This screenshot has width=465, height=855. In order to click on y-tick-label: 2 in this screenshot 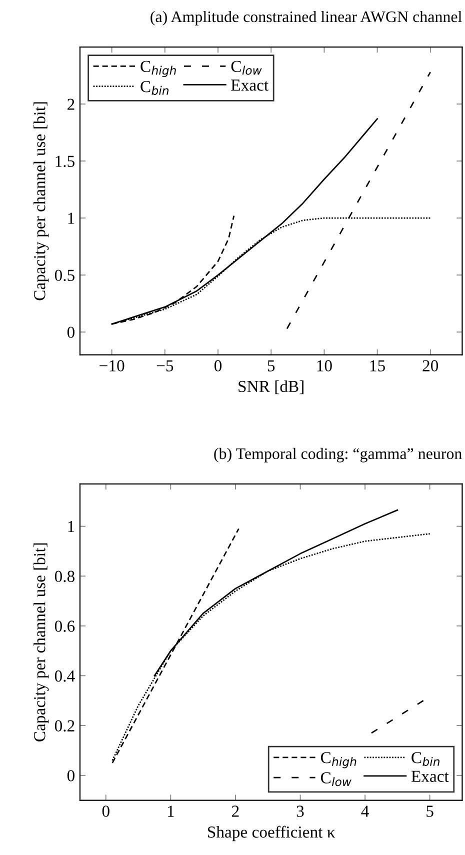, I will do `click(71, 104)`.